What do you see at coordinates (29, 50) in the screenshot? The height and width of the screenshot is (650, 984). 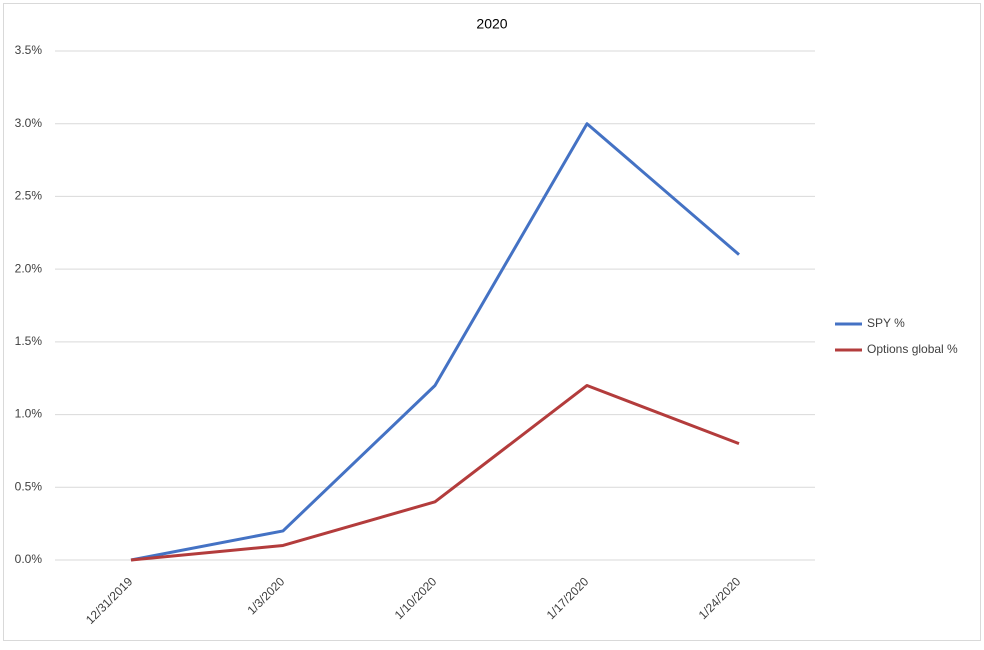 I see `y-tick-label: 3.5%` at bounding box center [29, 50].